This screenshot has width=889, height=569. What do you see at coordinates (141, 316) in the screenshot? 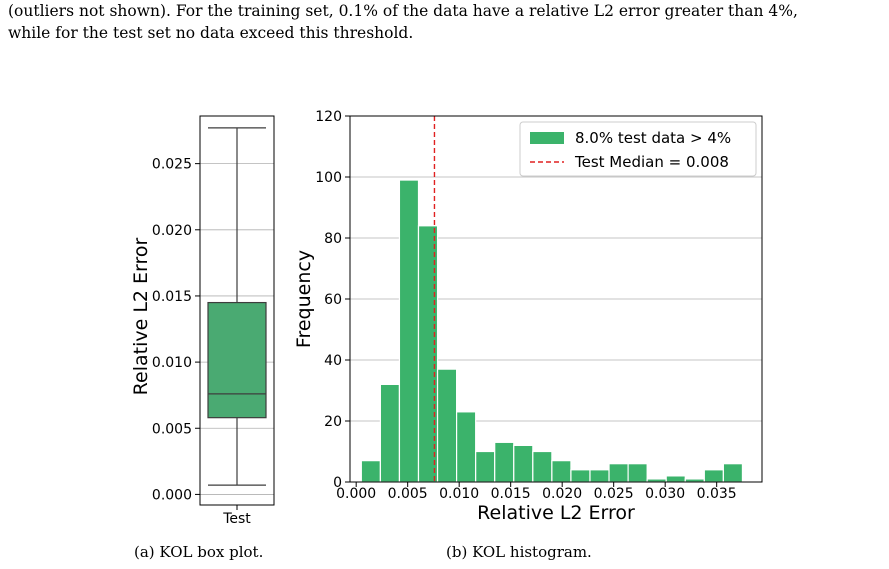
I see `box-ylabel: Relative L2 Error` at bounding box center [141, 316].